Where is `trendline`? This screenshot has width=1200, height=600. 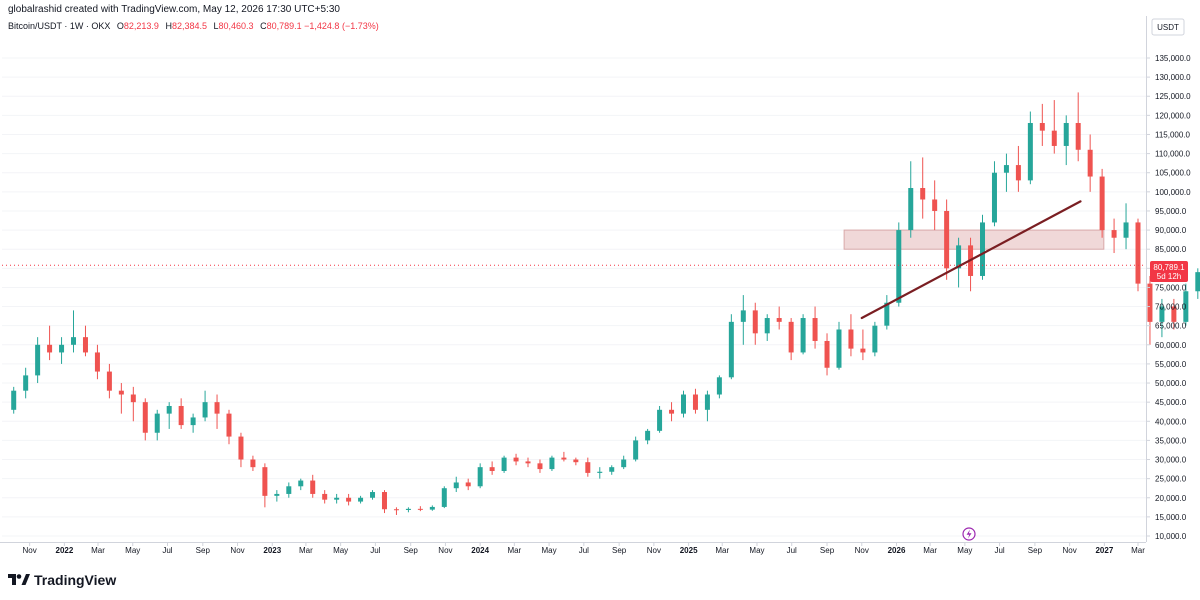
trendline is located at coordinates (971, 260).